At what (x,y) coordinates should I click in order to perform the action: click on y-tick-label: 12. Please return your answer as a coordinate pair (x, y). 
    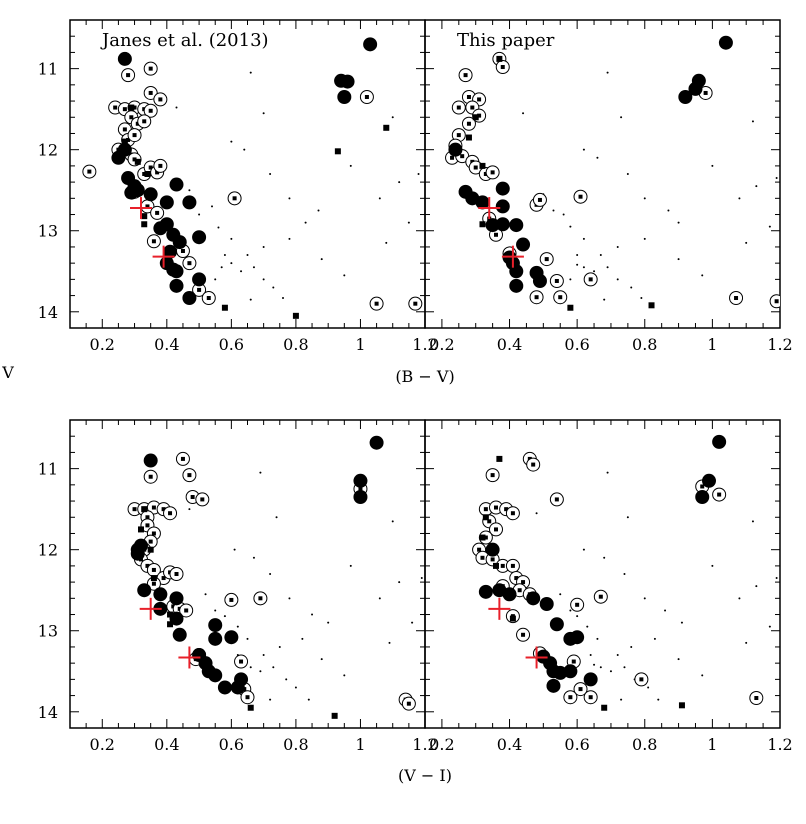
    Looking at the image, I should click on (48, 550).